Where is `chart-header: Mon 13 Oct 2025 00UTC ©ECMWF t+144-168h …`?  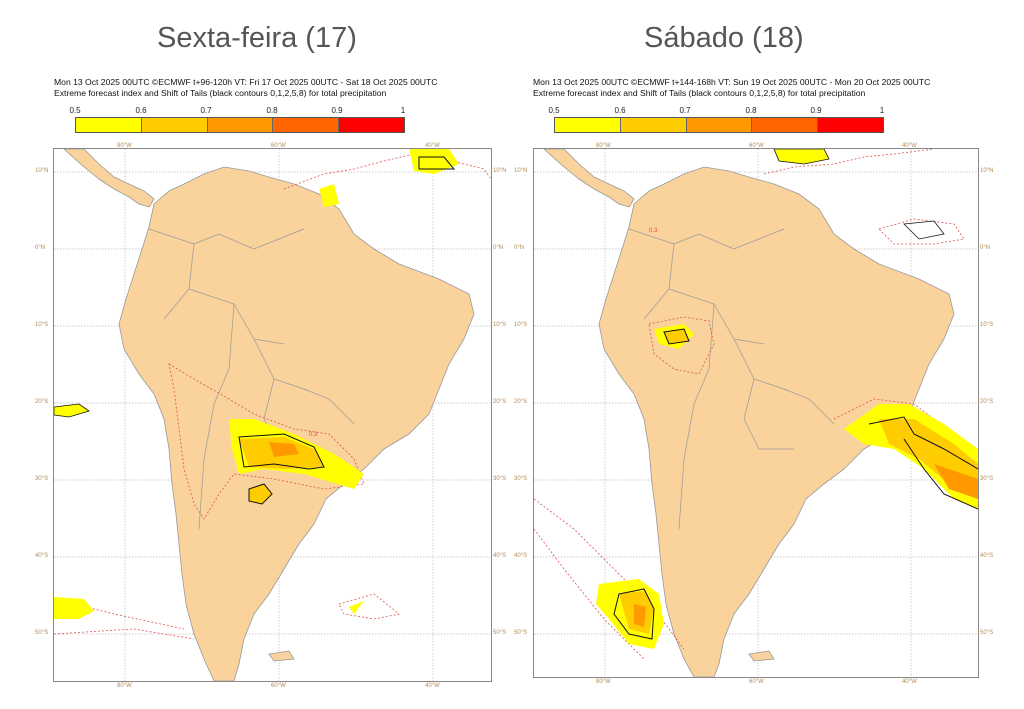 chart-header: Mon 13 Oct 2025 00UTC ©ECMWF t+144-168h … is located at coordinates (731, 88).